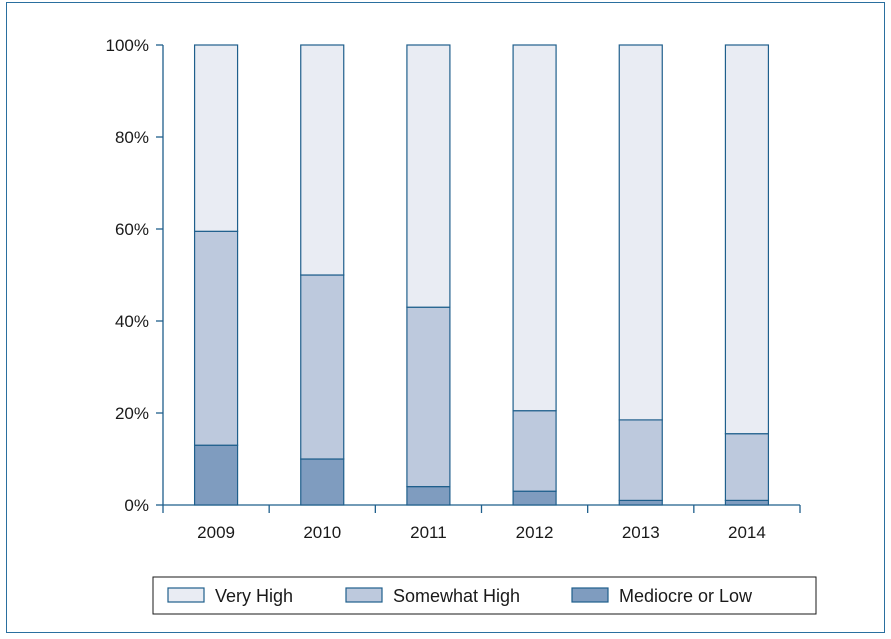 The height and width of the screenshot is (639, 891). Describe the element at coordinates (534, 228) in the screenshot. I see `bar-very-high-2012` at that location.